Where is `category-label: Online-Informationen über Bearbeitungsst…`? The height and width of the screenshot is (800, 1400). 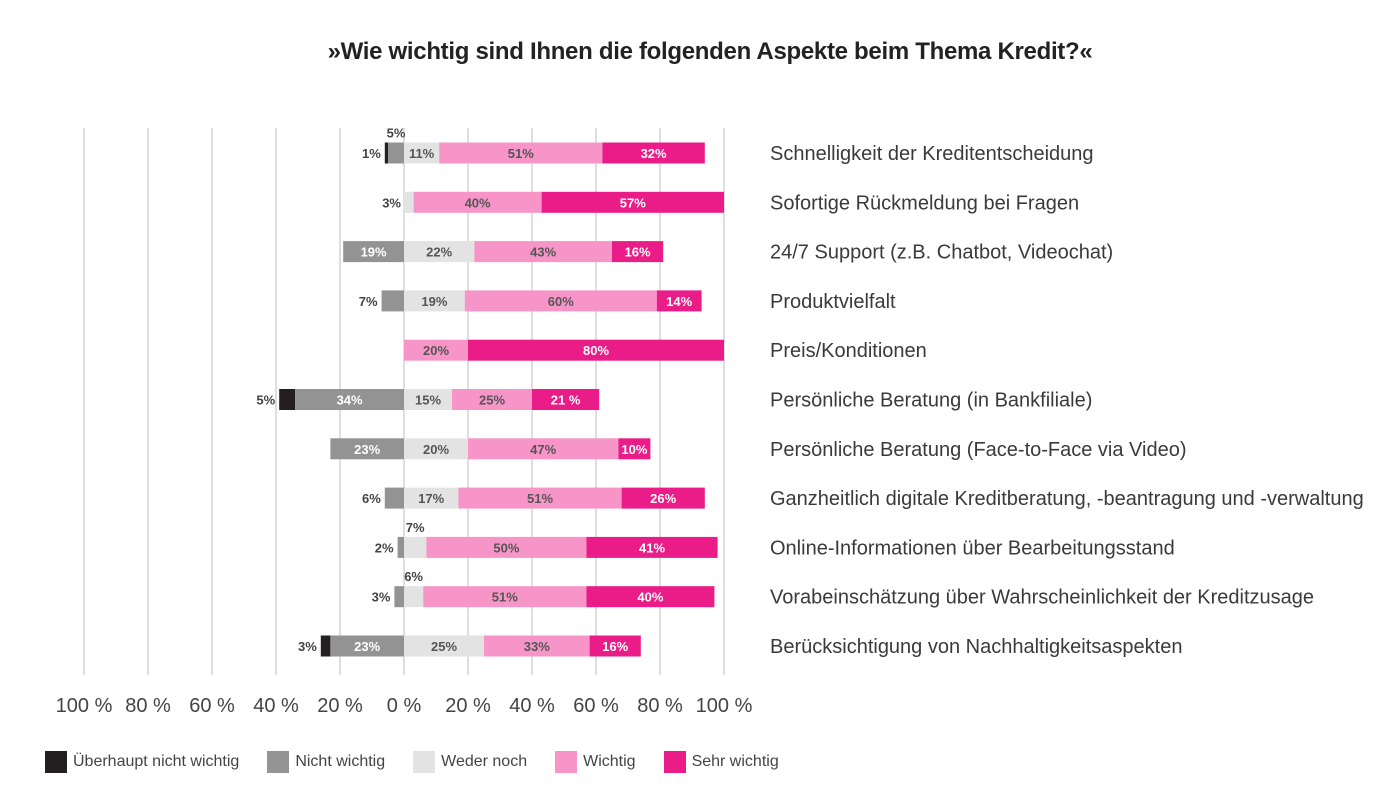
category-label: Online-Informationen über Bearbeitungsst… is located at coordinates (972, 548).